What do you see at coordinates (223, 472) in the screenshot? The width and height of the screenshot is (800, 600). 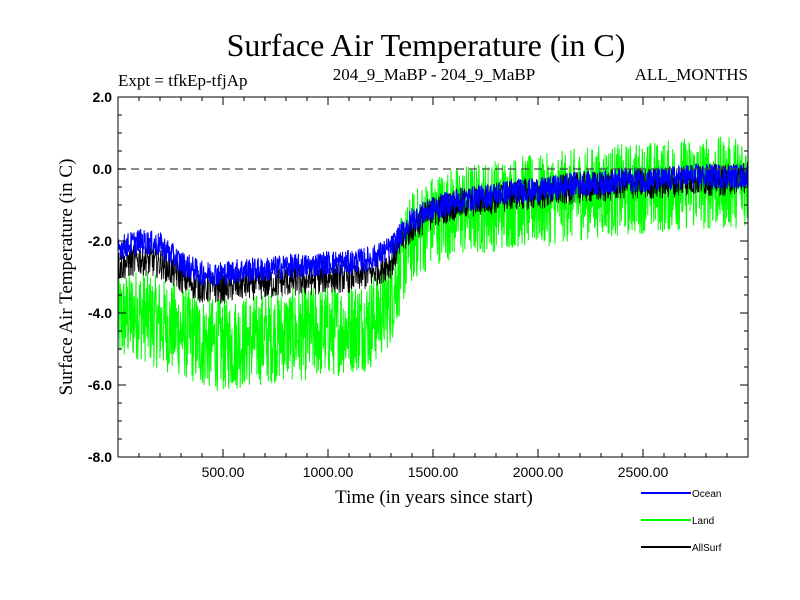 I see `x-tick-label: 500.00` at bounding box center [223, 472].